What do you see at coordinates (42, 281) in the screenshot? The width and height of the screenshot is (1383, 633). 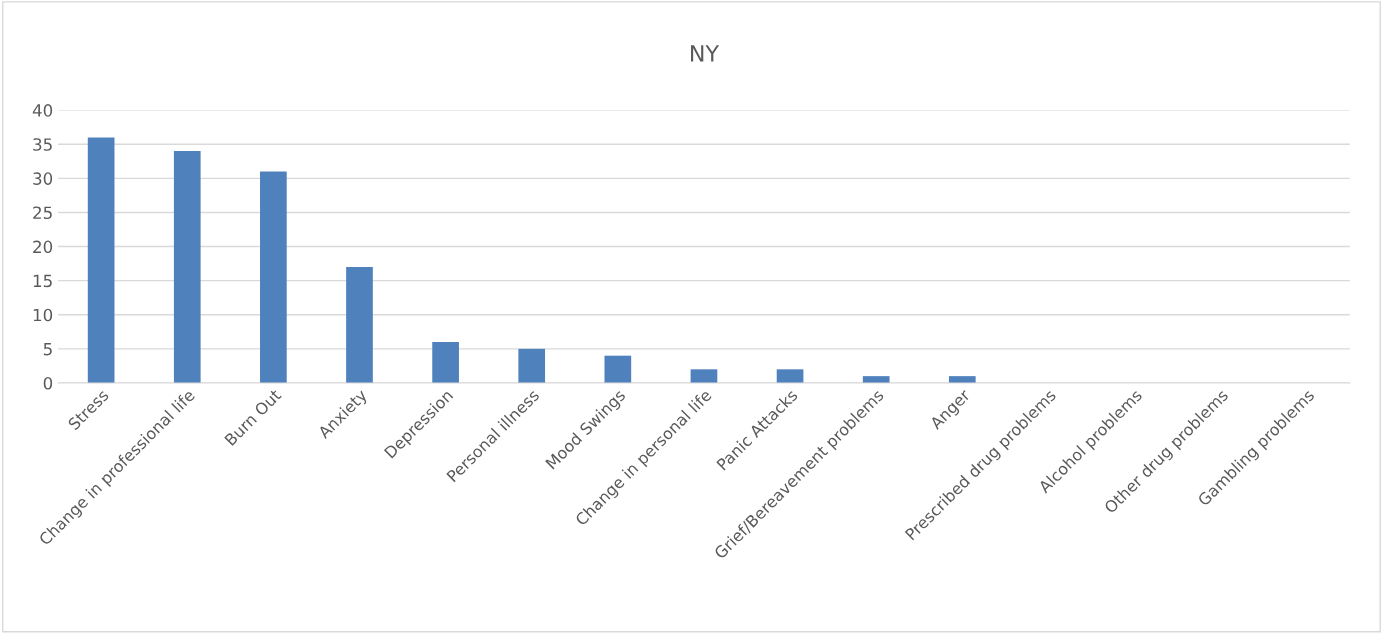 I see `y-tick-label: 15` at bounding box center [42, 281].